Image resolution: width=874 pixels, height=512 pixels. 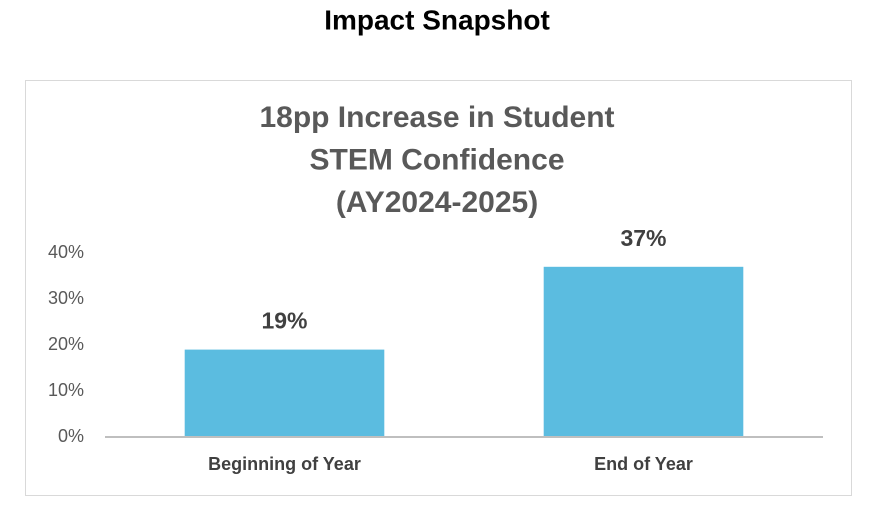 What do you see at coordinates (66, 298) in the screenshot?
I see `y-tick-label: 30%` at bounding box center [66, 298].